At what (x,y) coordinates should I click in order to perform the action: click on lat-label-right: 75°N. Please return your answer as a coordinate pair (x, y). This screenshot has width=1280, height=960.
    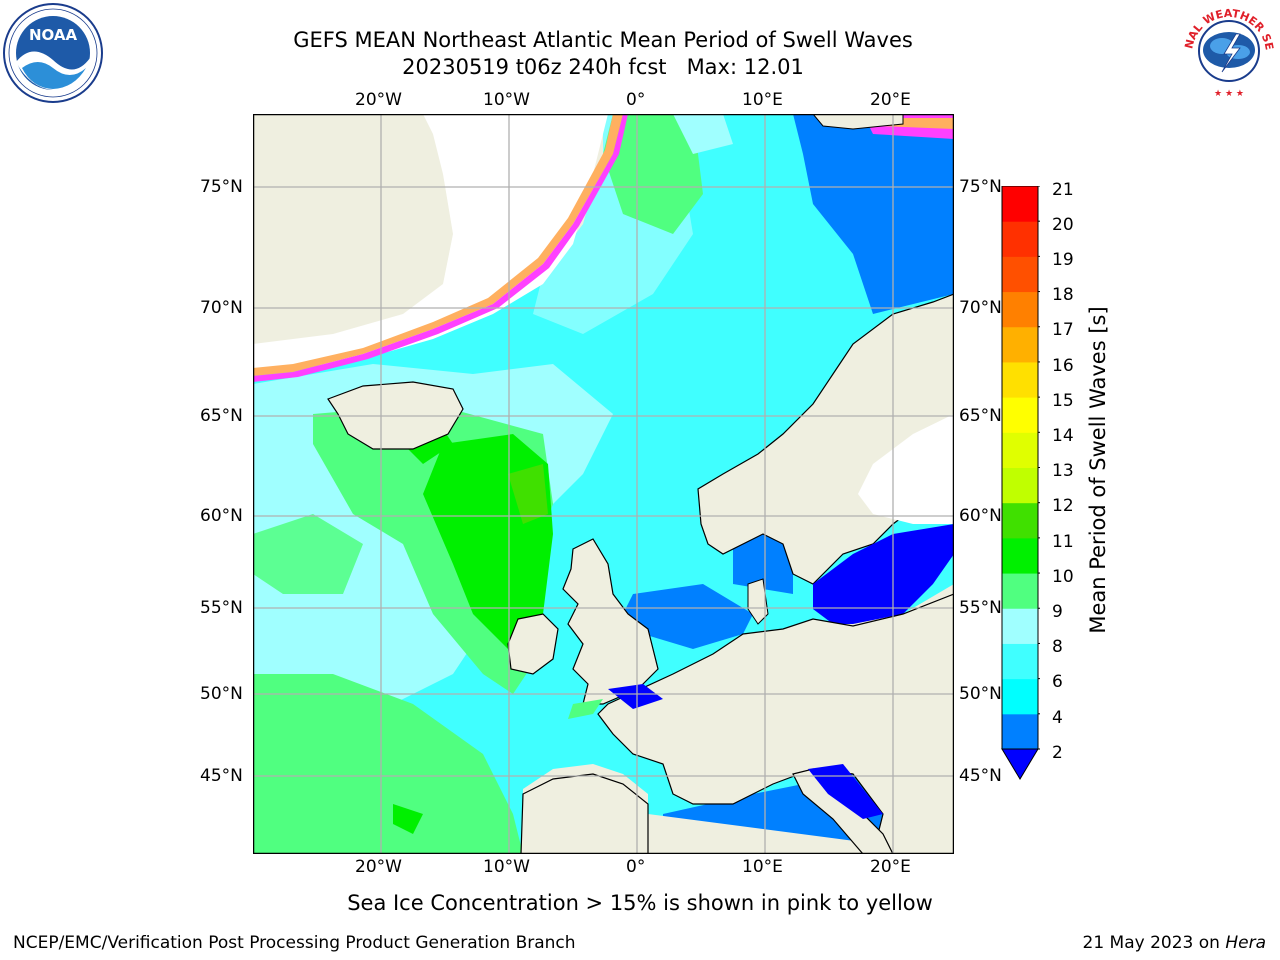
    Looking at the image, I should click on (980, 187).